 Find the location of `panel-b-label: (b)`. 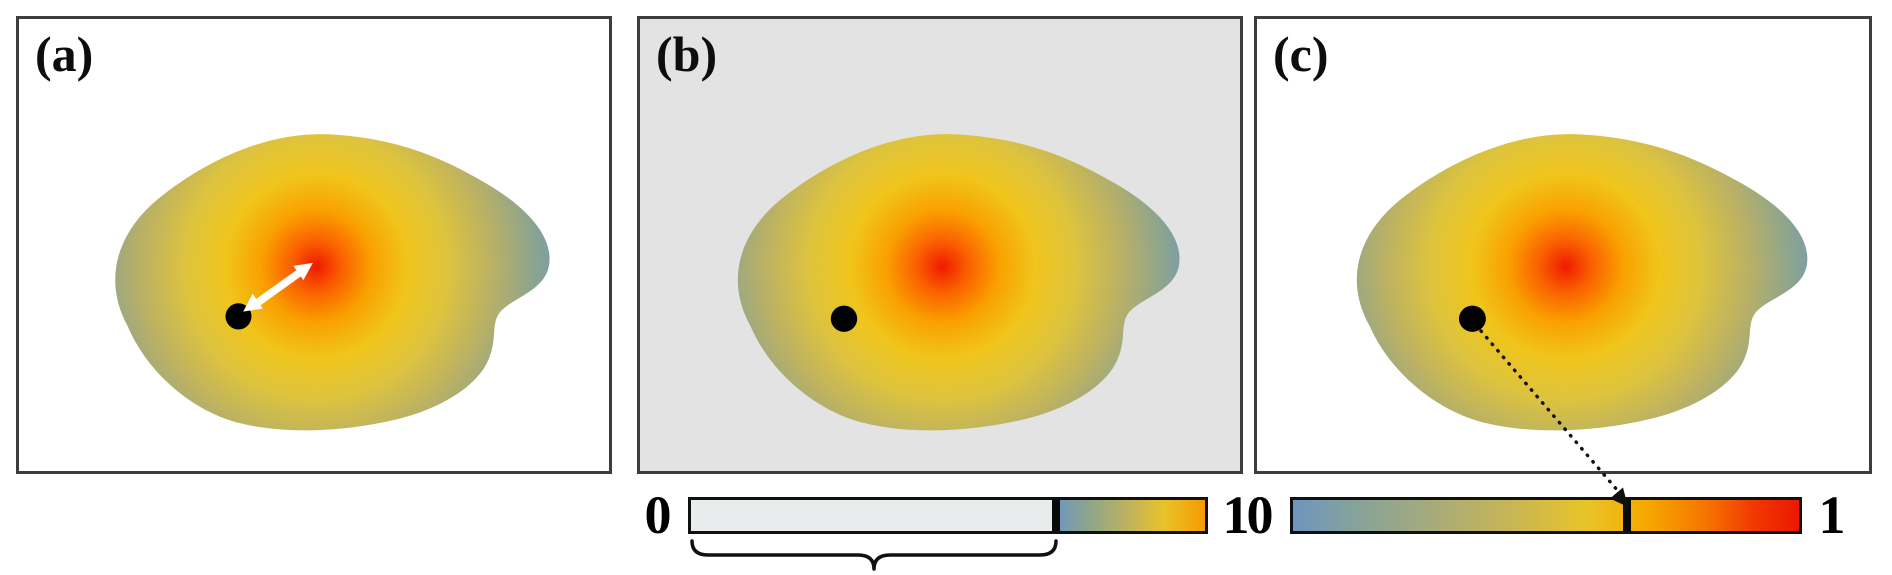

panel-b-label: (b) is located at coordinates (687, 54).